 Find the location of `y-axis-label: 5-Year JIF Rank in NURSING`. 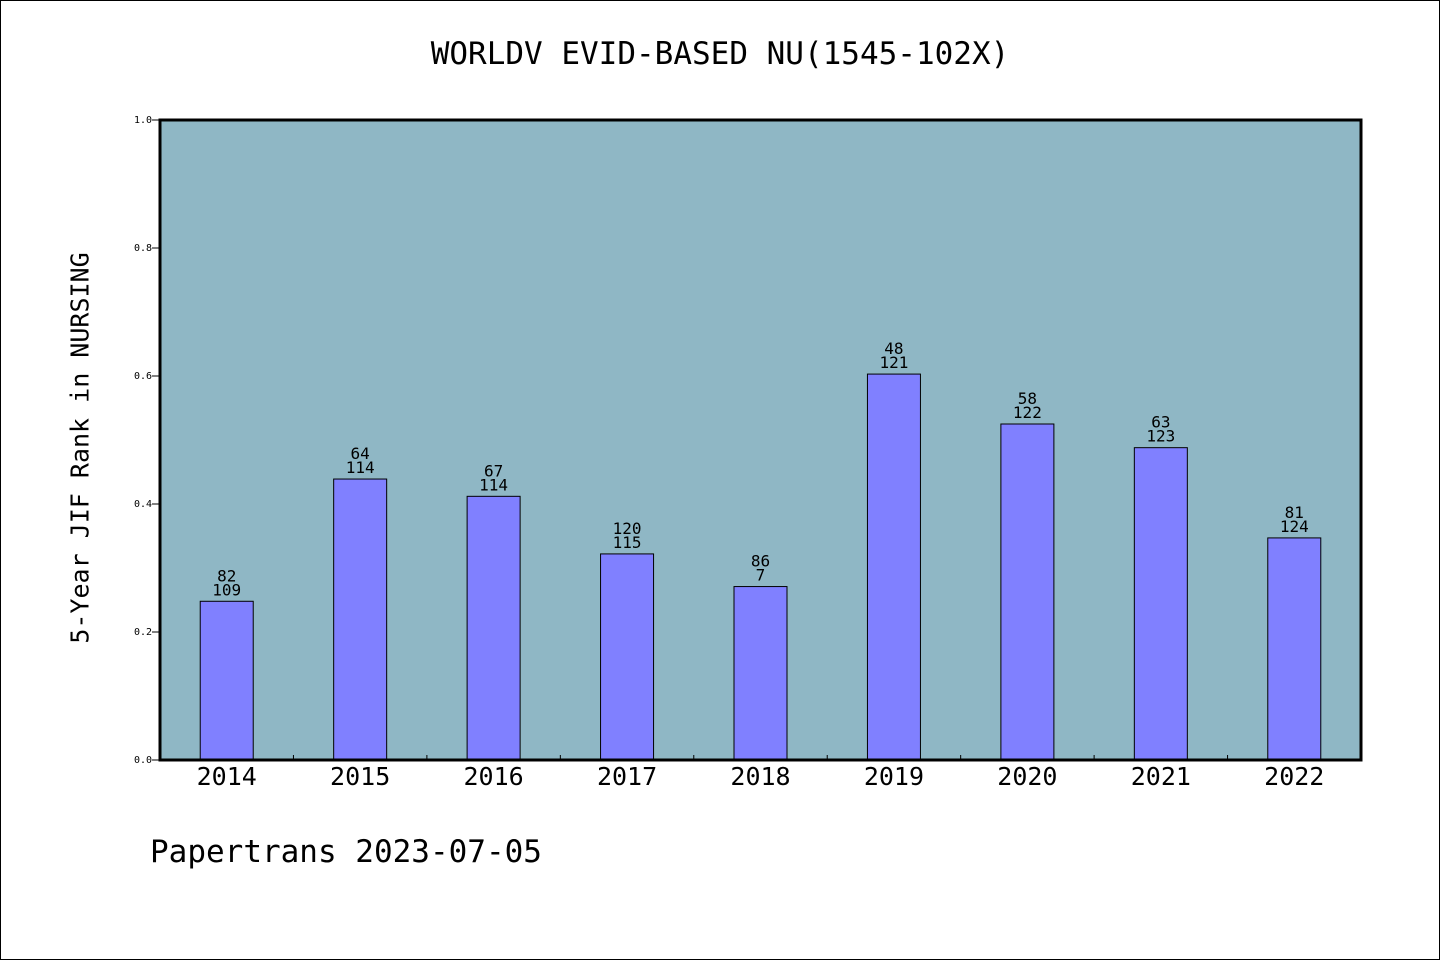

y-axis-label: 5-Year JIF Rank in NURSING is located at coordinates (80, 448).